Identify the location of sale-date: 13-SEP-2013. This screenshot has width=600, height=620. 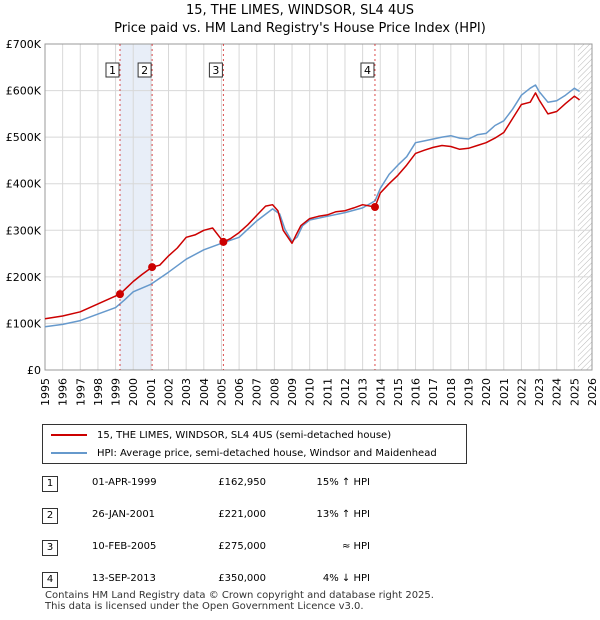
(124, 578).